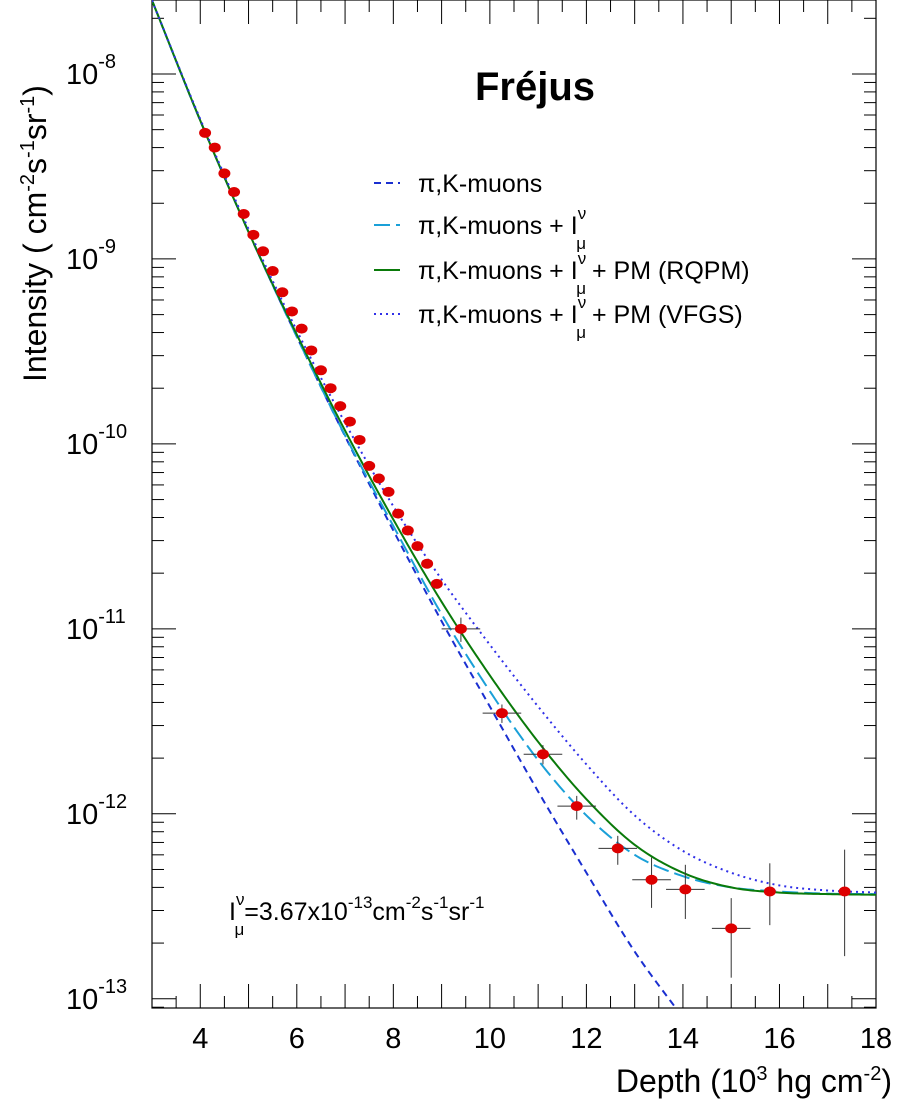 The width and height of the screenshot is (899, 1112). I want to click on annot-u2: s, so click(427, 912).